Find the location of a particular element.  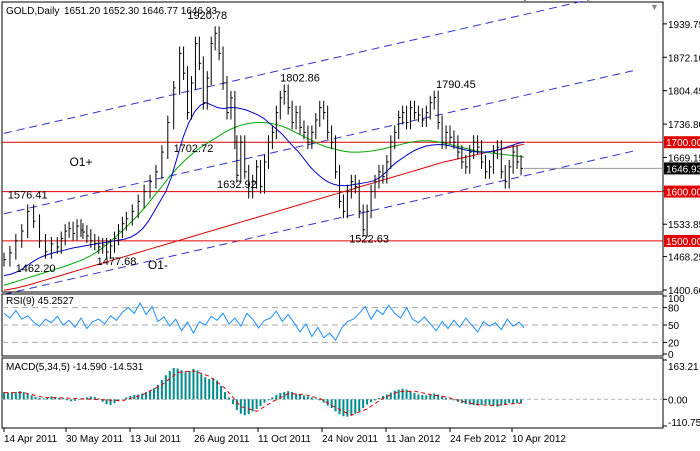

time-tick-label: 30 May 2011 is located at coordinates (95, 439).